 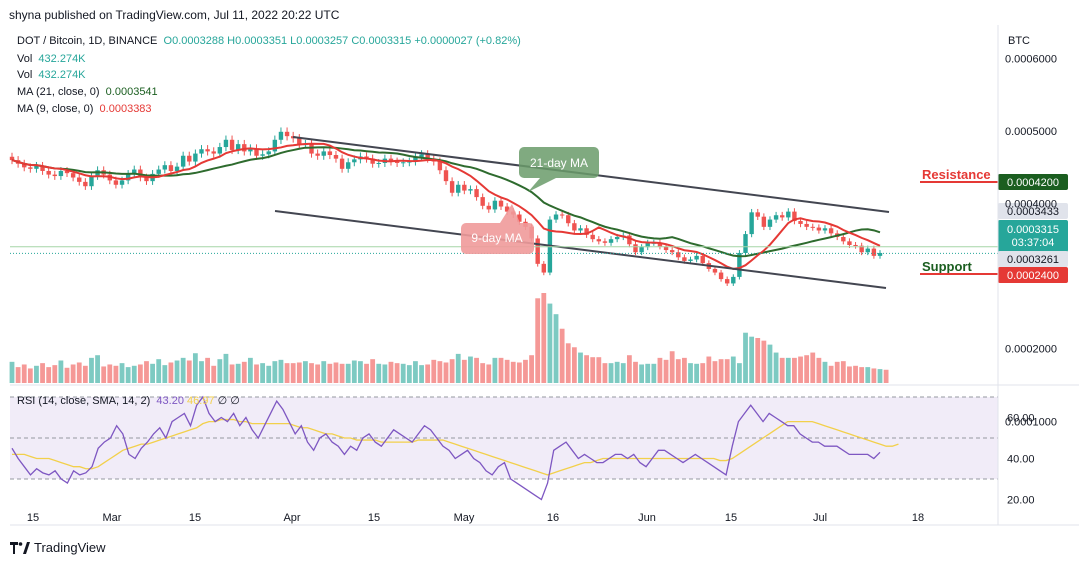 I want to click on ma9-badge-bg, so click(x=1033, y=259).